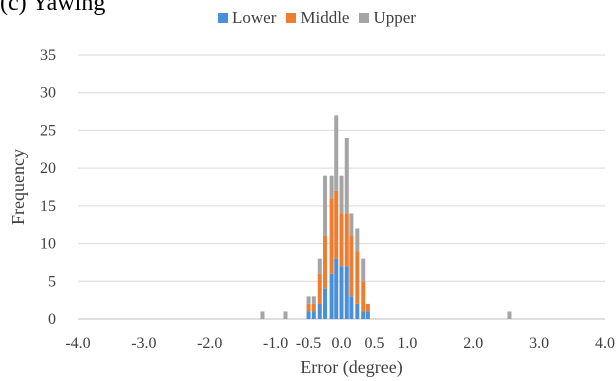 This screenshot has height=381, width=616. What do you see at coordinates (52, 319) in the screenshot?
I see `y-tick-label: 0` at bounding box center [52, 319].